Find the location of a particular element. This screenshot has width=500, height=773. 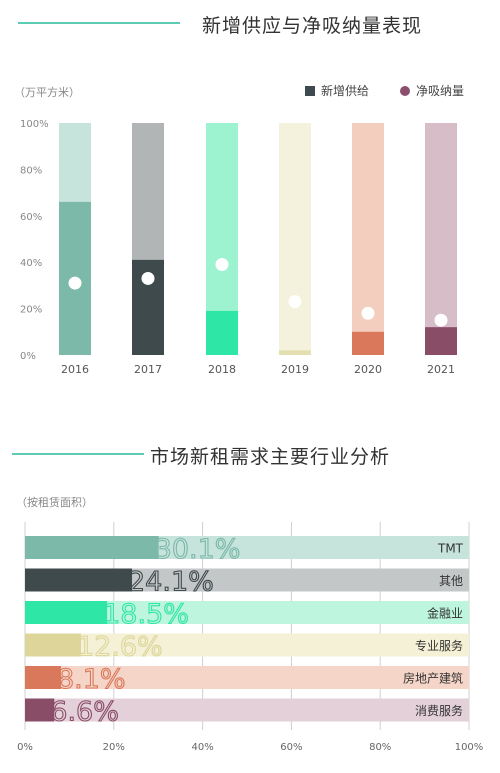

y-tick-label: 60% is located at coordinates (31, 217).